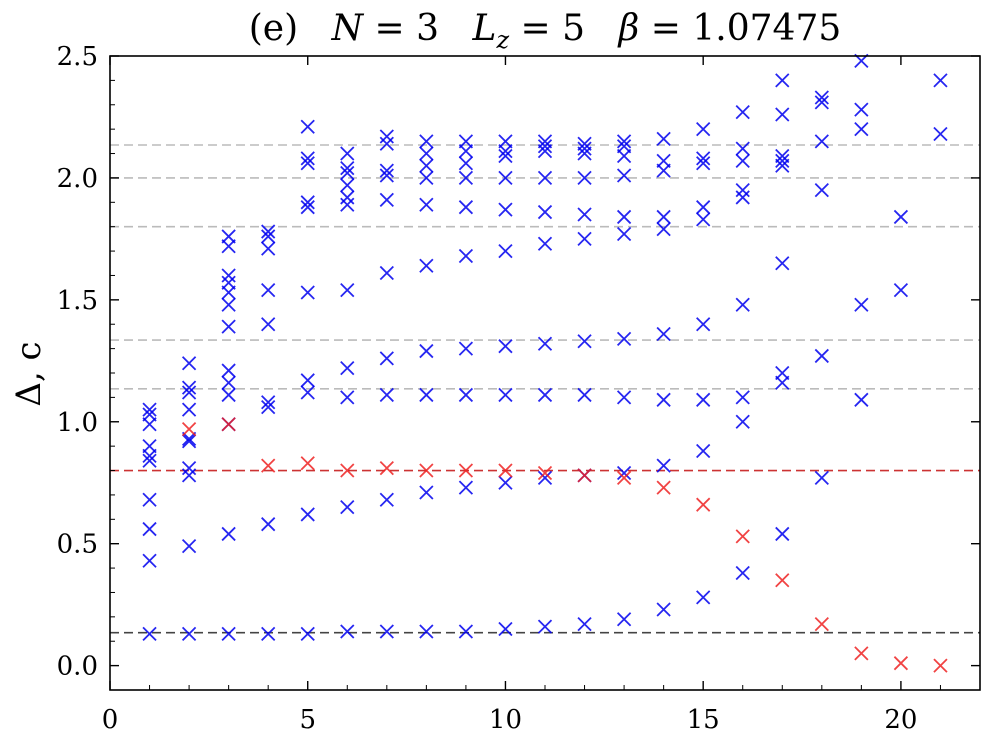  What do you see at coordinates (273, 28) in the screenshot?
I see `title-label: (e)` at bounding box center [273, 28].